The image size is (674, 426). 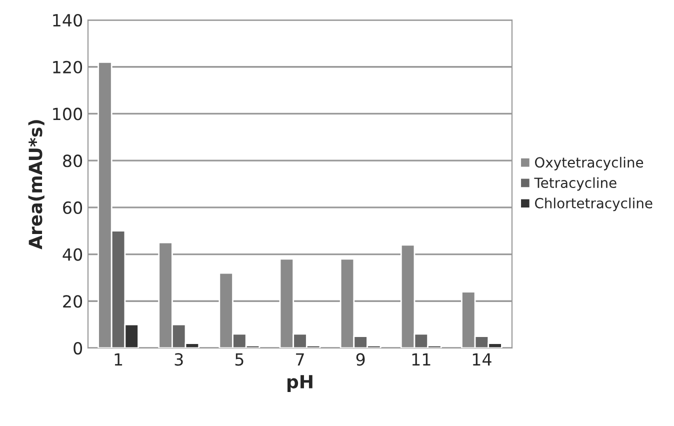 What do you see at coordinates (300, 383) in the screenshot?
I see `x-axis-title: pH` at bounding box center [300, 383].